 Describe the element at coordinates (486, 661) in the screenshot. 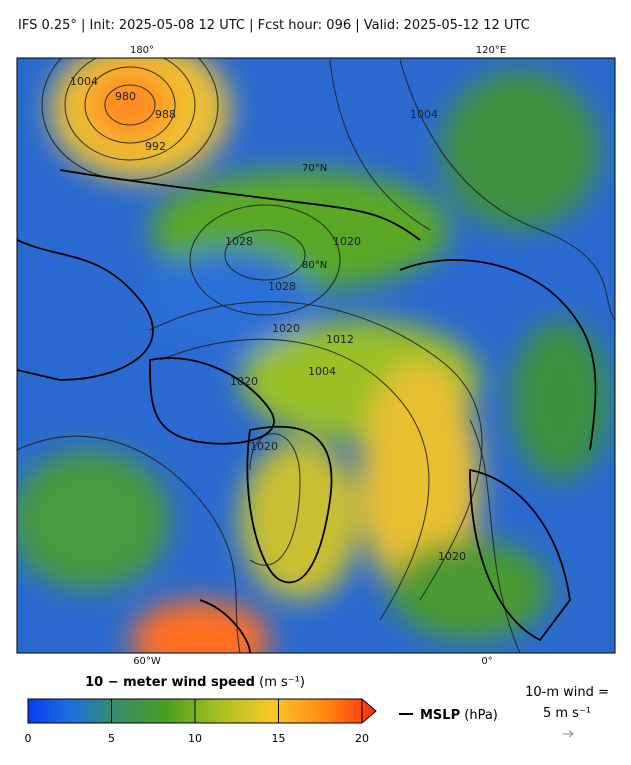

I see `grid-label: 0°` at that location.